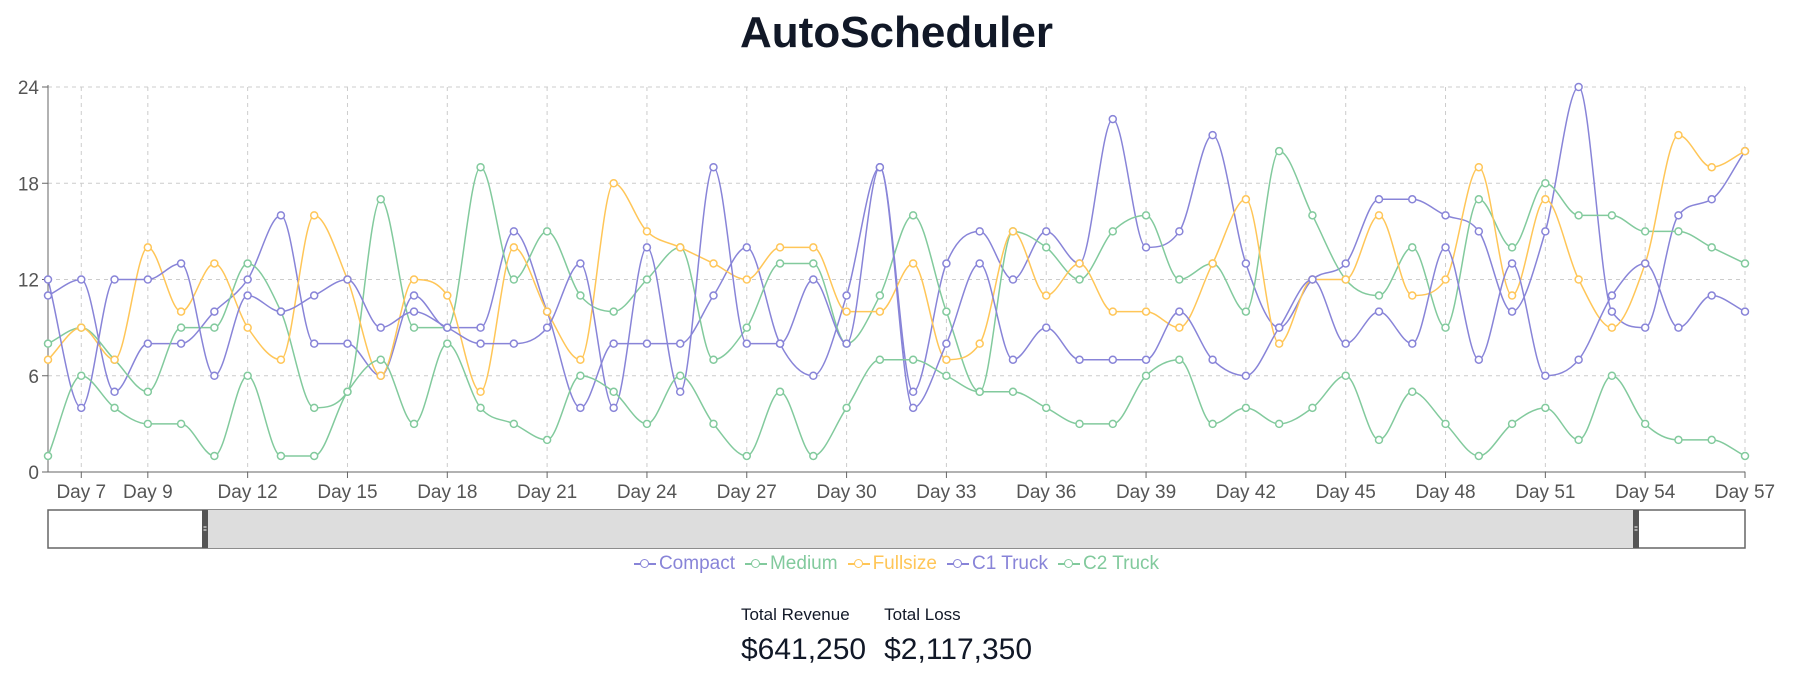  I want to click on x-tick-label: Day 57, so click(1745, 492).